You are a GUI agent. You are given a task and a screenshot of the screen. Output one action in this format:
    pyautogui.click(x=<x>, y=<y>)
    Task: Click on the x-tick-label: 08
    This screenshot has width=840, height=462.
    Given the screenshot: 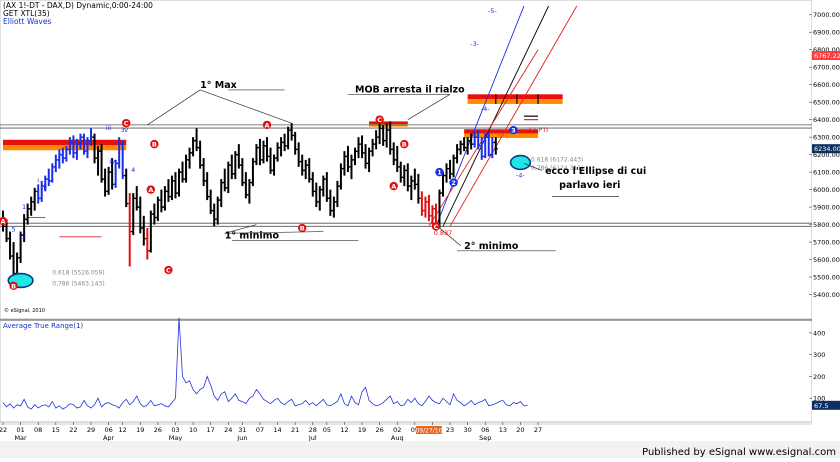 What is the action you would take?
    pyautogui.click(x=38, y=430)
    